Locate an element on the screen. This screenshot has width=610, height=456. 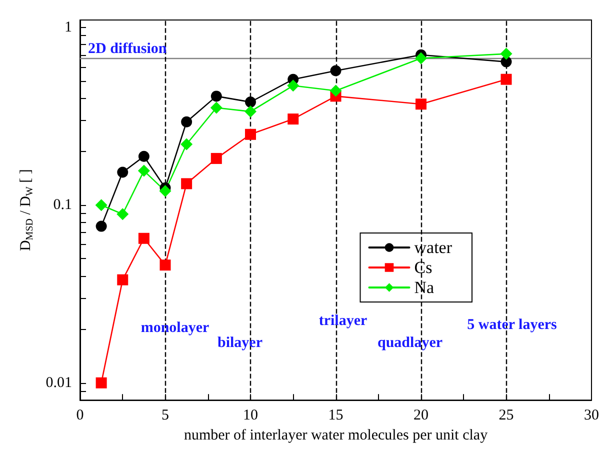
y-tick-label: 0.01 is located at coordinates (59, 382).